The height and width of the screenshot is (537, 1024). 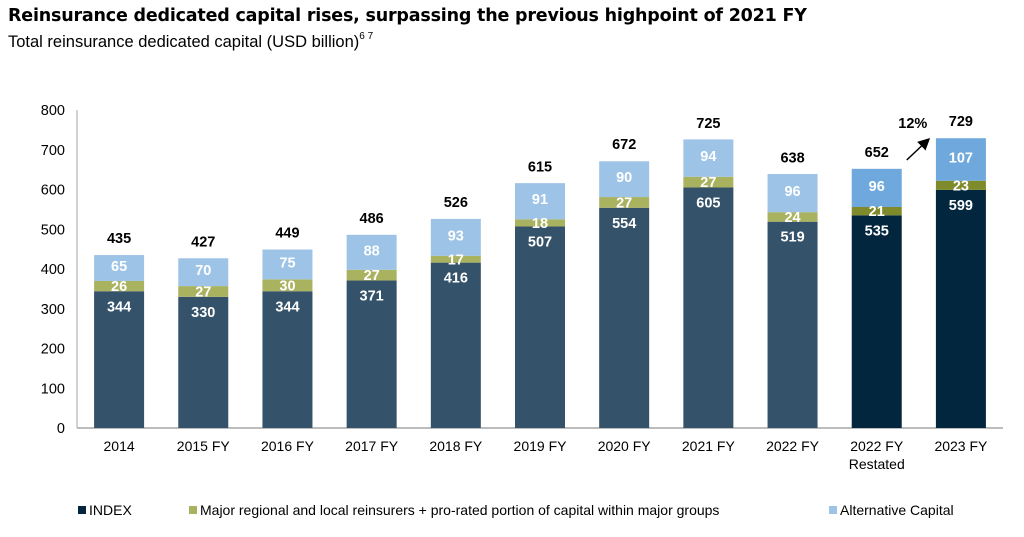 I want to click on y-tick-label: 700, so click(x=53, y=151).